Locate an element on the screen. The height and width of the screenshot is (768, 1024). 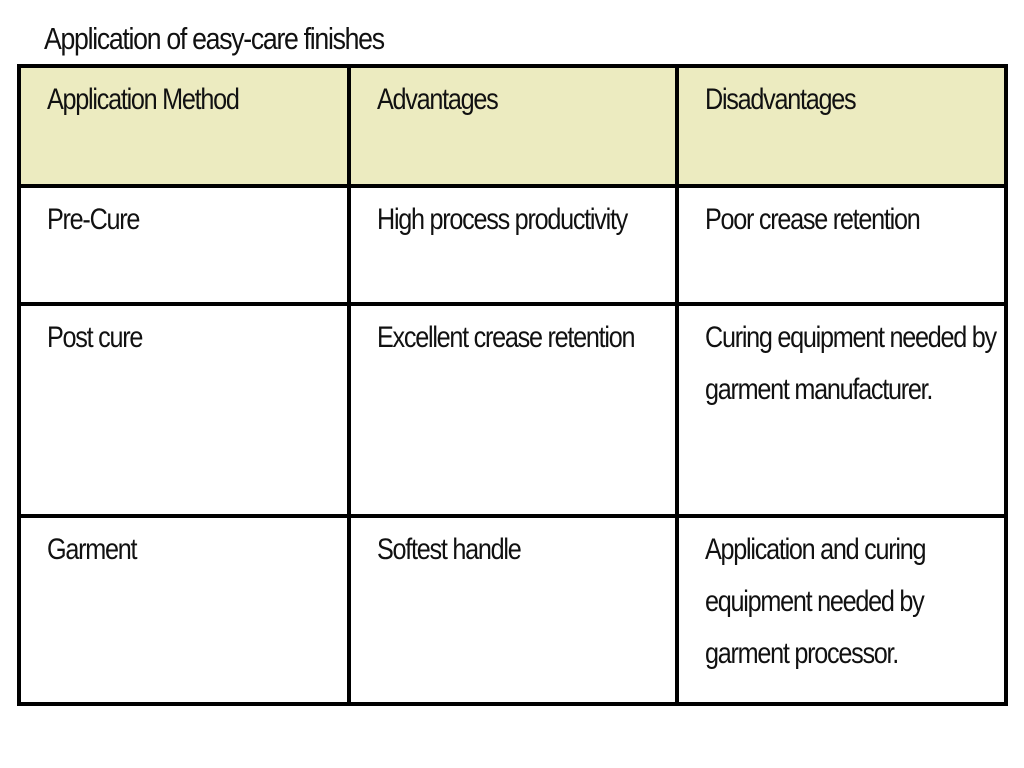
cell-method: Post cure is located at coordinates (184, 410).